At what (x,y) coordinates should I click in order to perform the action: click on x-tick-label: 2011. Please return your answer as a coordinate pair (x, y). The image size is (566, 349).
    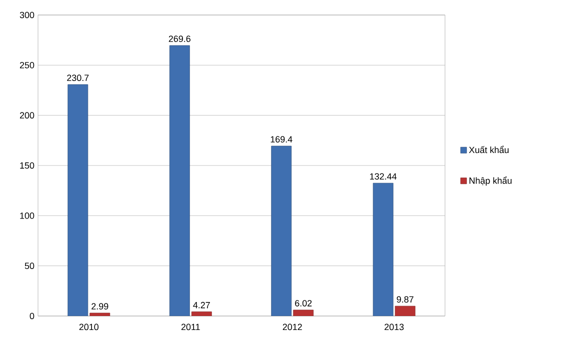
    Looking at the image, I should click on (190, 327).